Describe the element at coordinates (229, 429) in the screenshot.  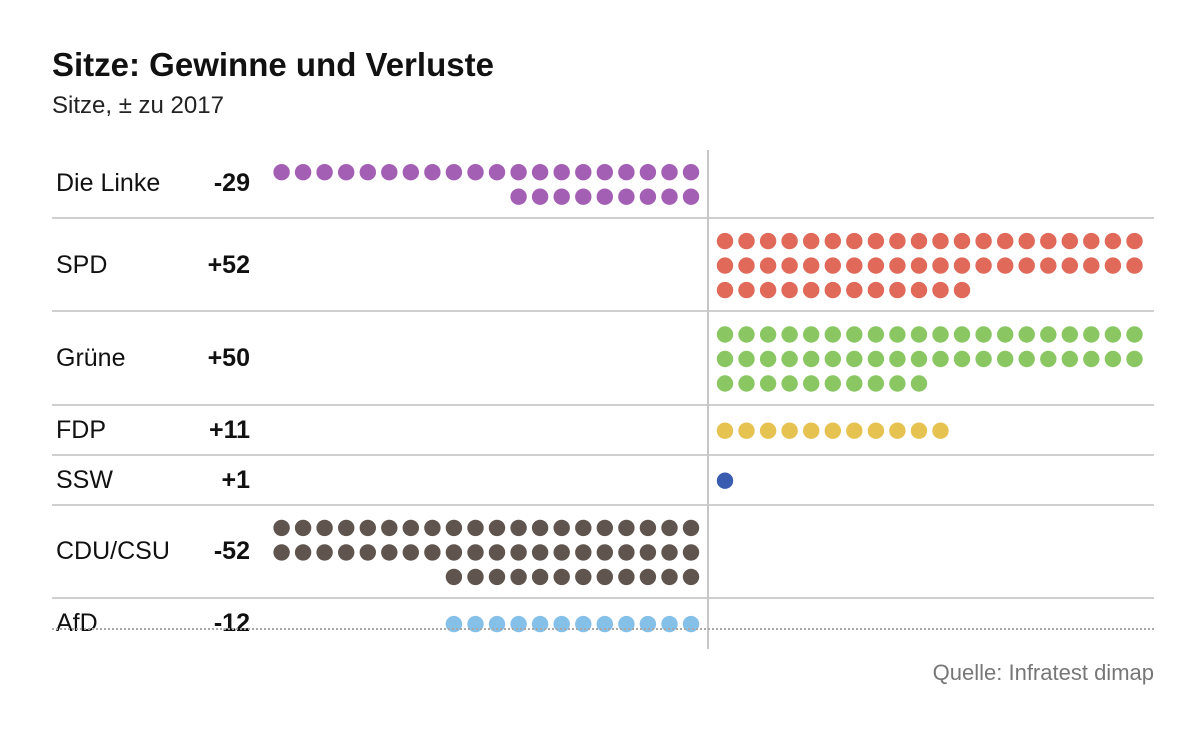
I see `seat-change-value: +11` at that location.